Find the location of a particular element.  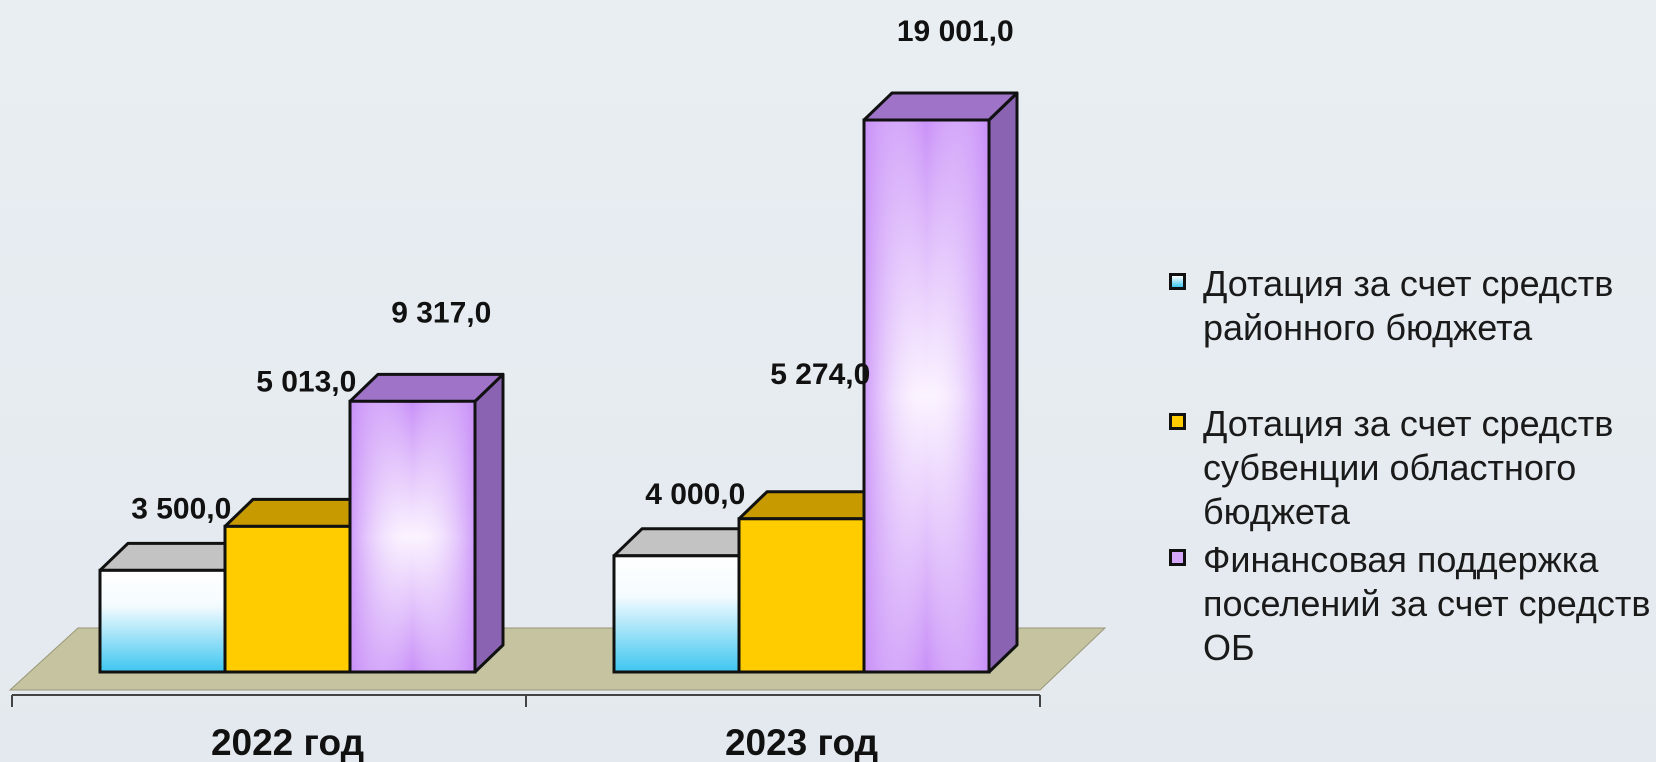

legend-swatch-regional-subvention is located at coordinates (1177, 421).